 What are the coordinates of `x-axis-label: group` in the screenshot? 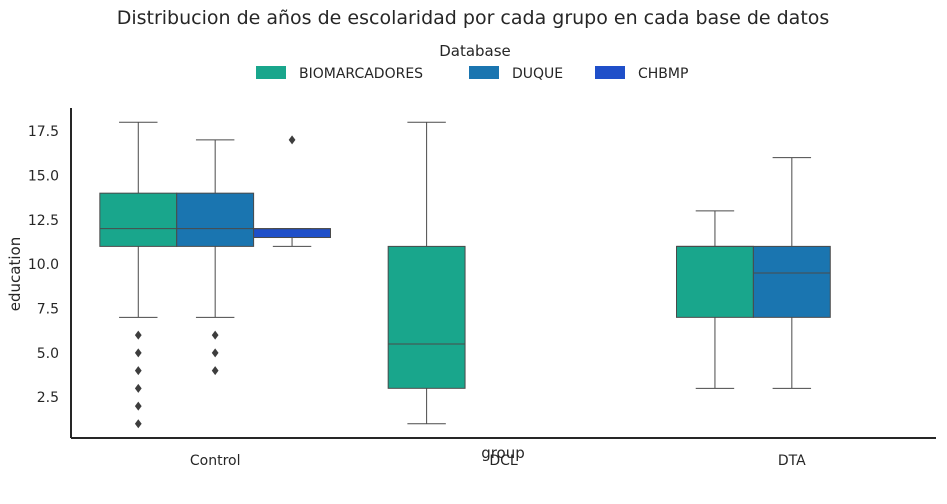 It's located at (503, 453).